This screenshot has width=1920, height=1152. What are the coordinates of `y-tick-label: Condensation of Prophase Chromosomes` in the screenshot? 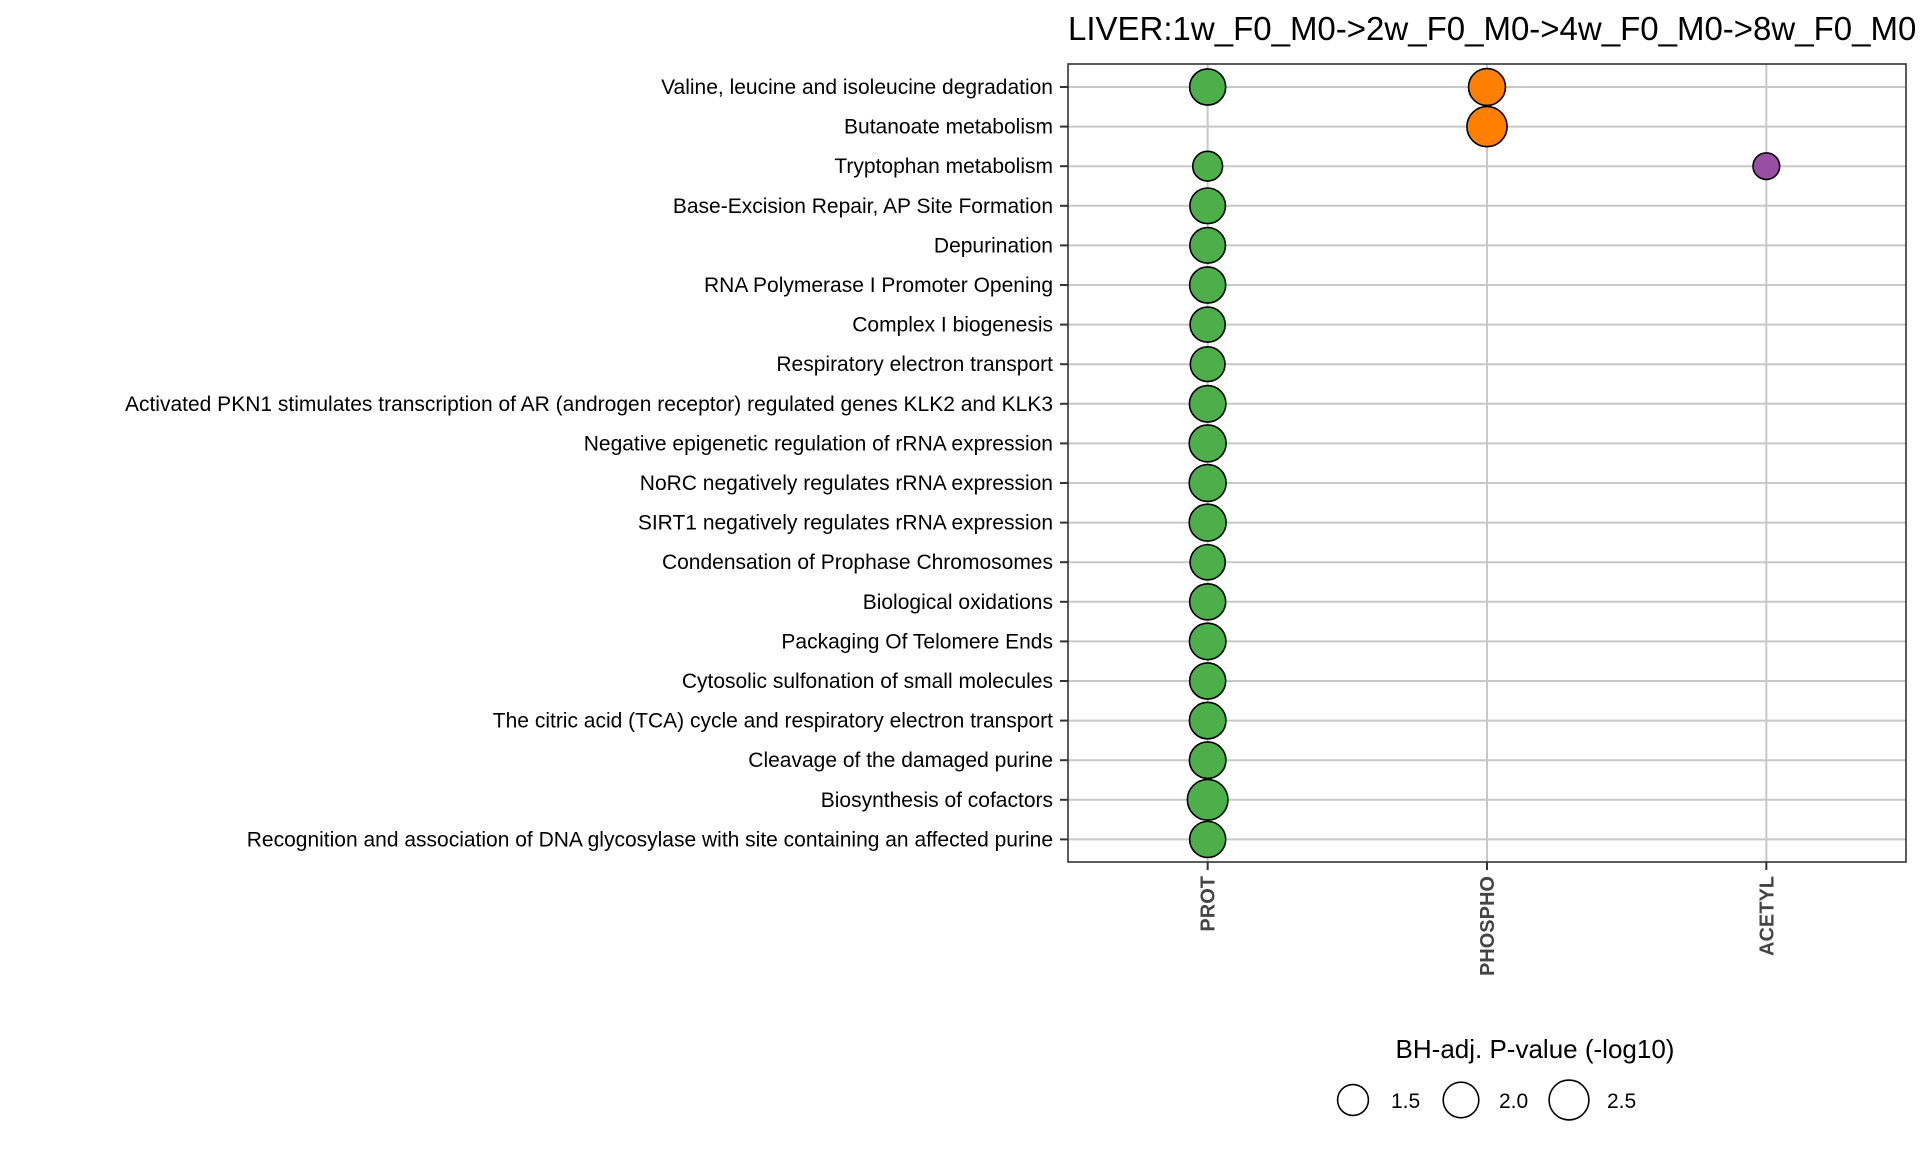 It's located at (857, 562).